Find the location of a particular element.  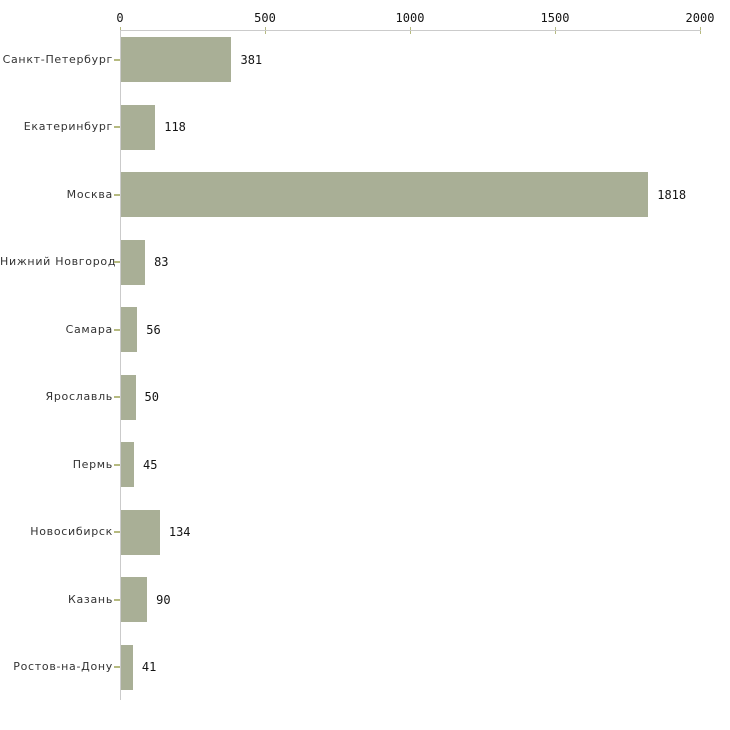

x-axis-line is located at coordinates (410, 30).